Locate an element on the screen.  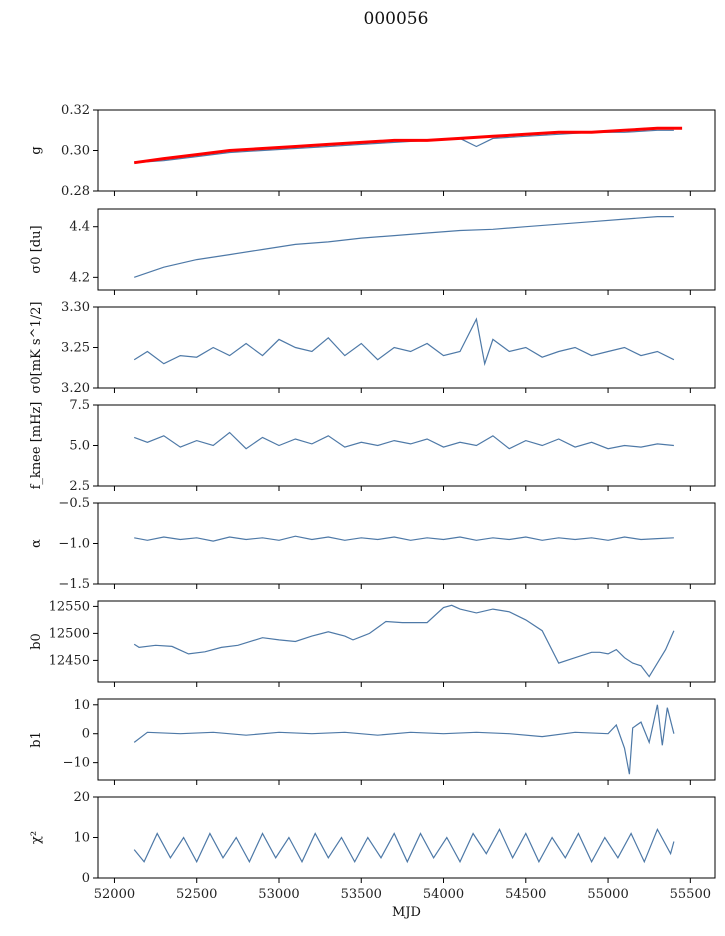
y-axis-label: g is located at coordinates (36, 150).